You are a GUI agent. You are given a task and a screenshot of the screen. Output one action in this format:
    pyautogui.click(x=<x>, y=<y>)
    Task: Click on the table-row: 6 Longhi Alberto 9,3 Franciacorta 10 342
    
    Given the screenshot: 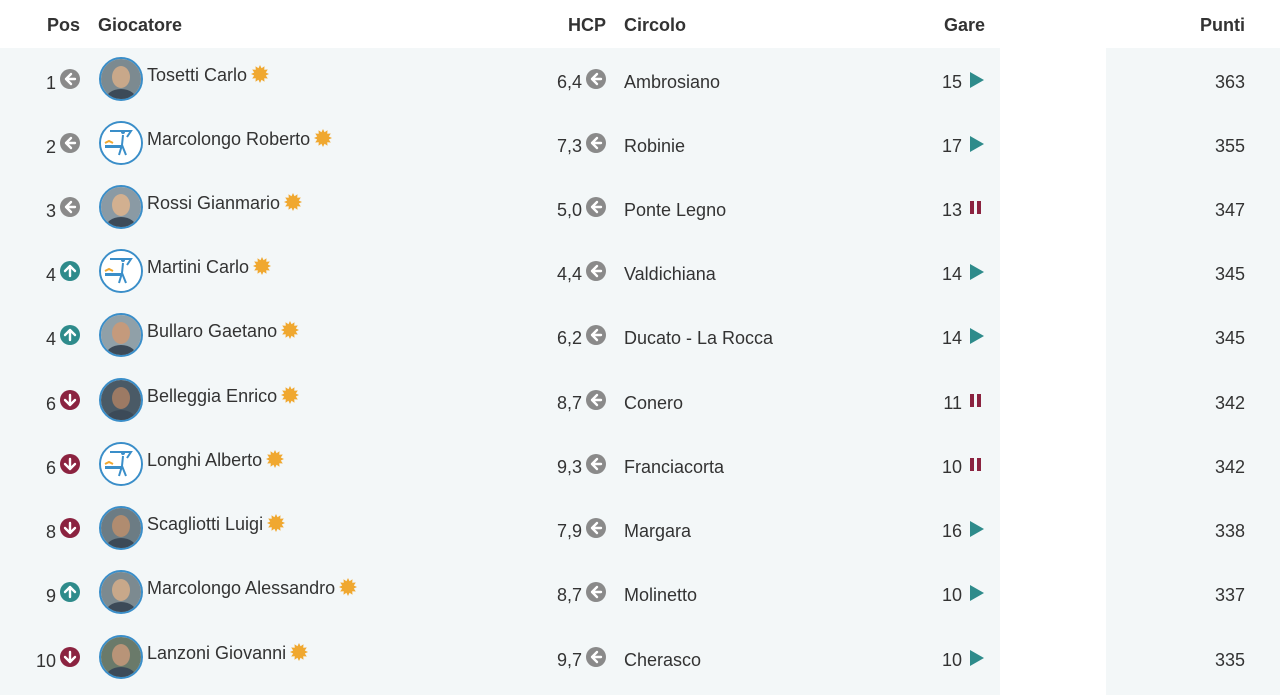 What is the action you would take?
    pyautogui.click(x=640, y=482)
    